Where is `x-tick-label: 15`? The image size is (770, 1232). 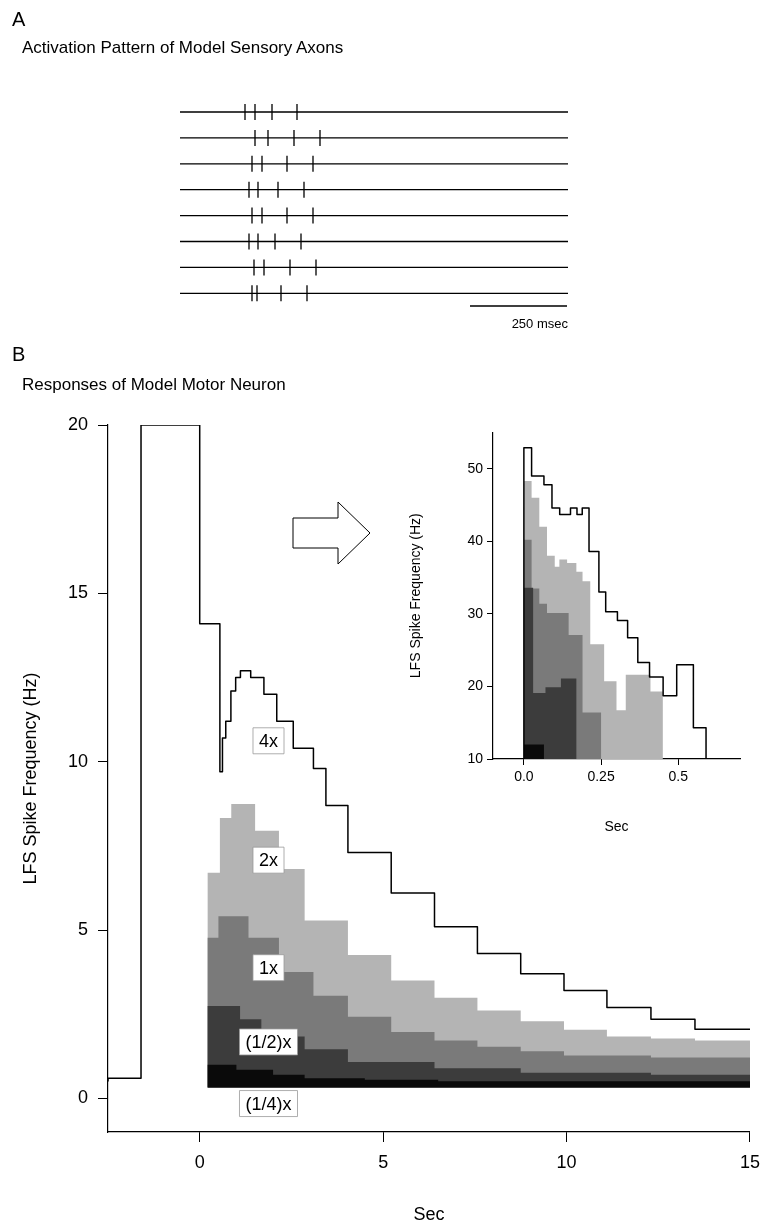 x-tick-label: 15 is located at coordinates (749, 1161).